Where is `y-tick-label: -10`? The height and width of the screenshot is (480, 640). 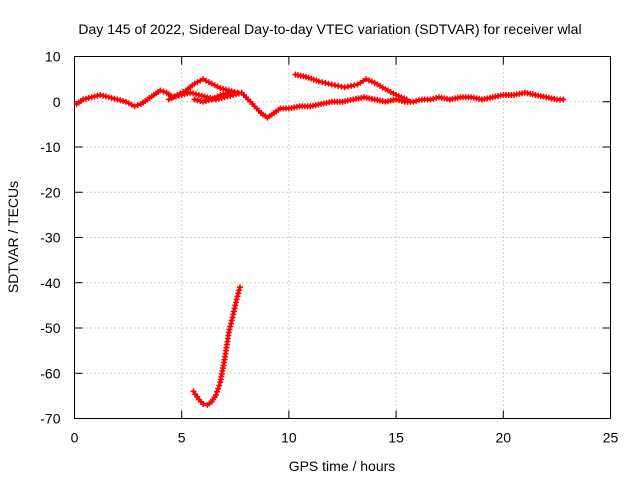 y-tick-label: -10 is located at coordinates (50, 147).